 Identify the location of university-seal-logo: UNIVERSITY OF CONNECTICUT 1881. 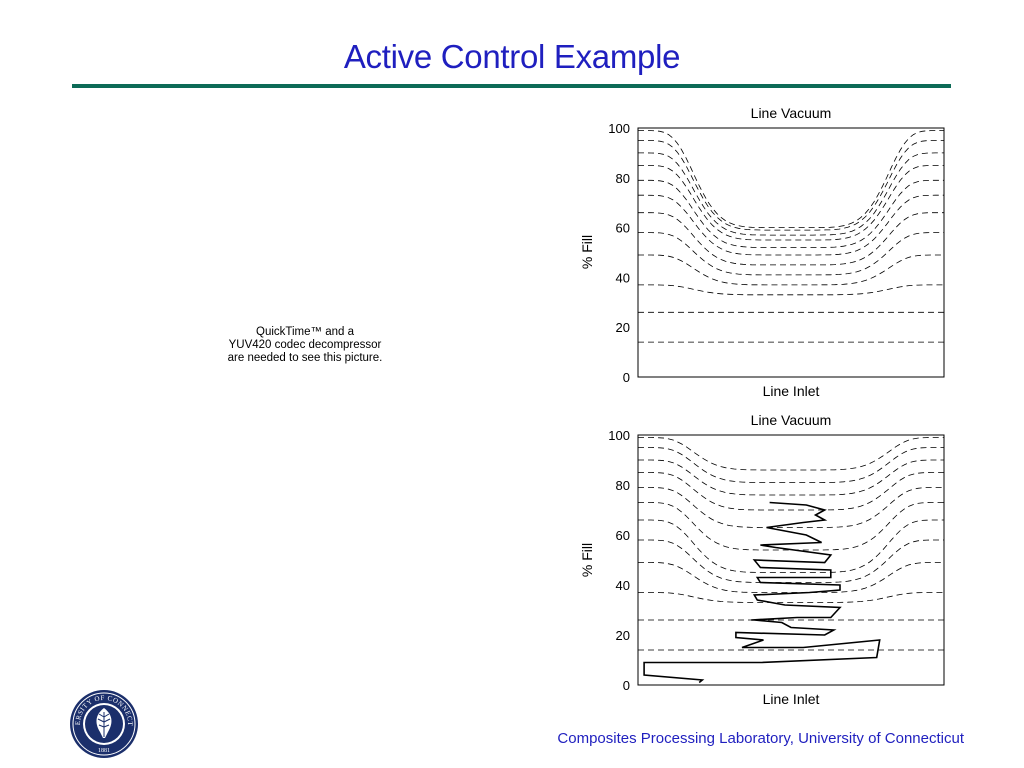
(102, 721).